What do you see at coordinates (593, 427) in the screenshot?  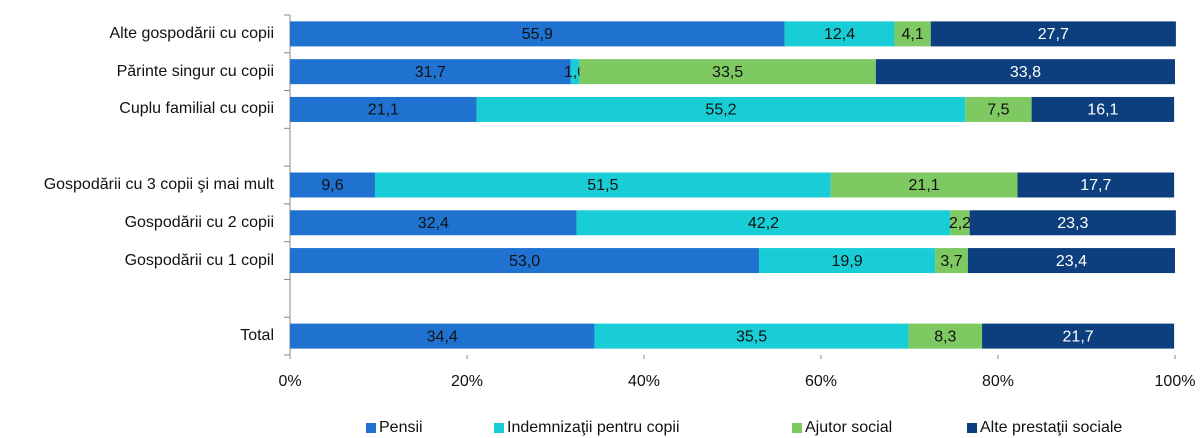 I see `legend-label: Indemnizaţii pentru copii` at bounding box center [593, 427].